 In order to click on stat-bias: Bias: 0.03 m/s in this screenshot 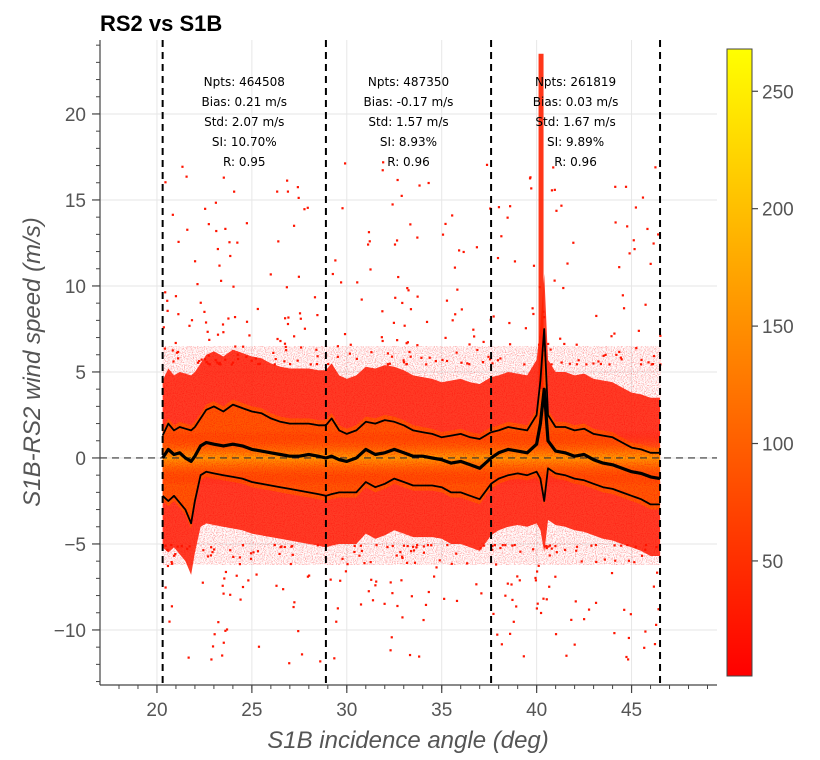, I will do `click(576, 102)`.